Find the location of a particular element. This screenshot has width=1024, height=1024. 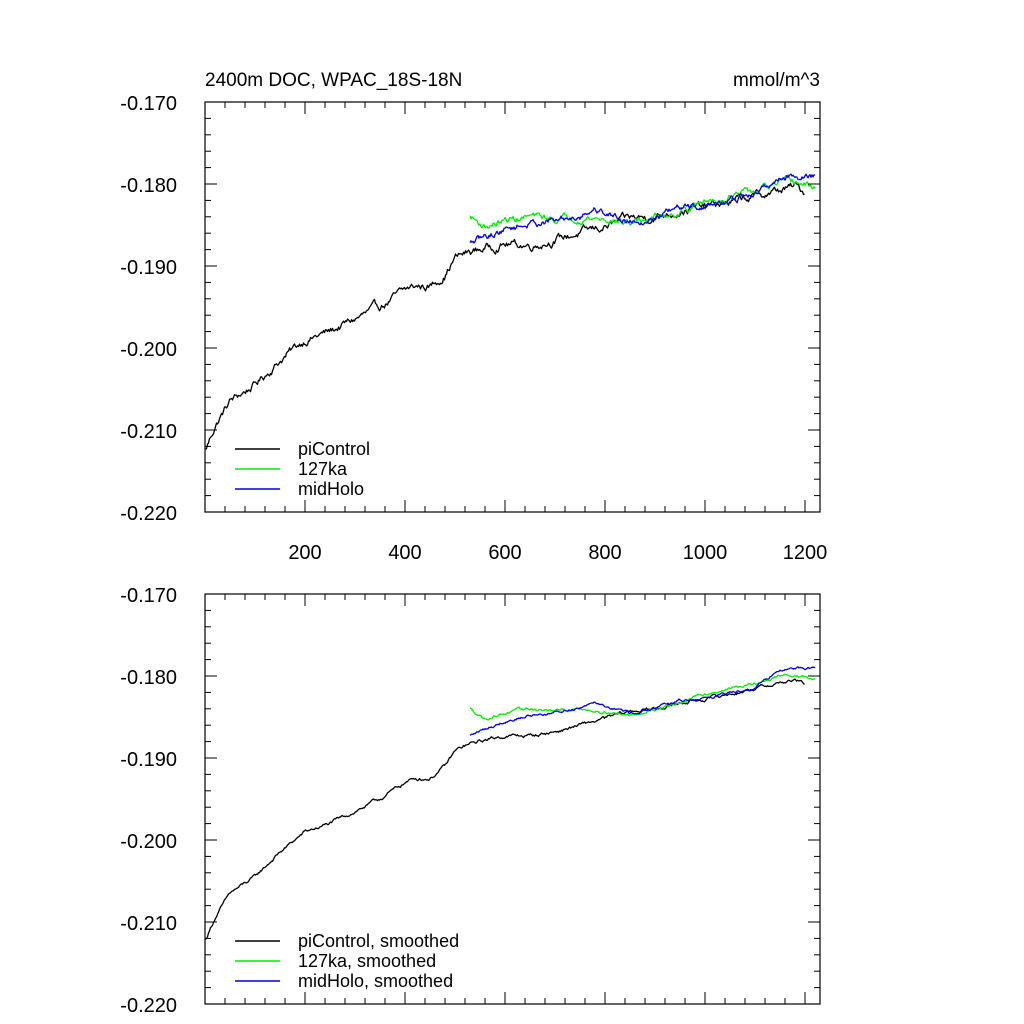

series-line-picontrol-smoothed is located at coordinates (505, 809).